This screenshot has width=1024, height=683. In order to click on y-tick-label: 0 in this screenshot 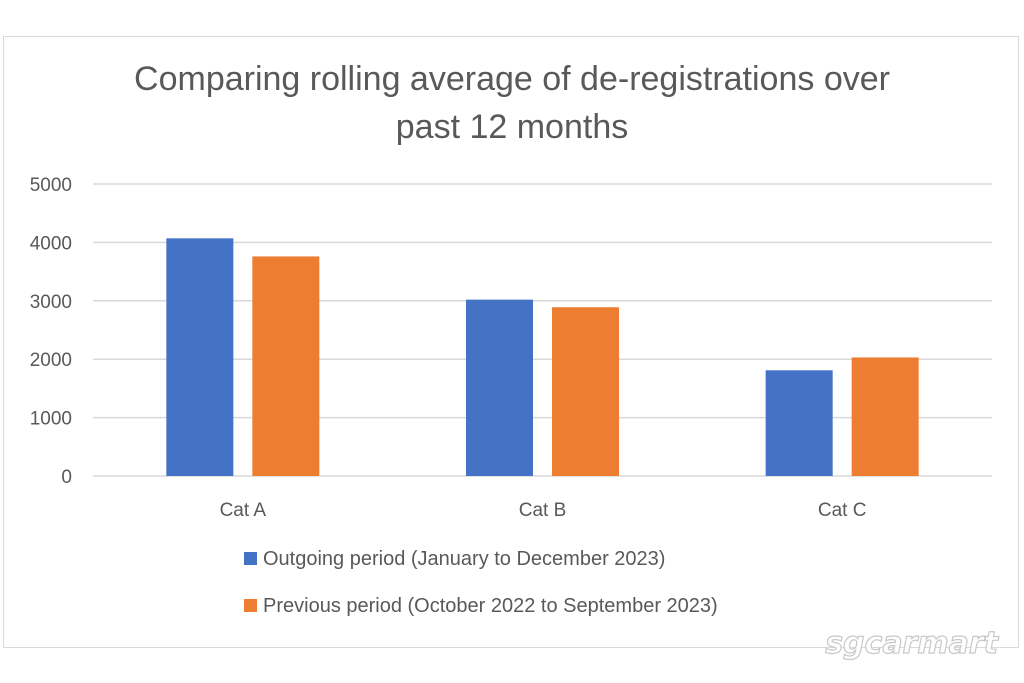, I will do `click(66, 477)`.